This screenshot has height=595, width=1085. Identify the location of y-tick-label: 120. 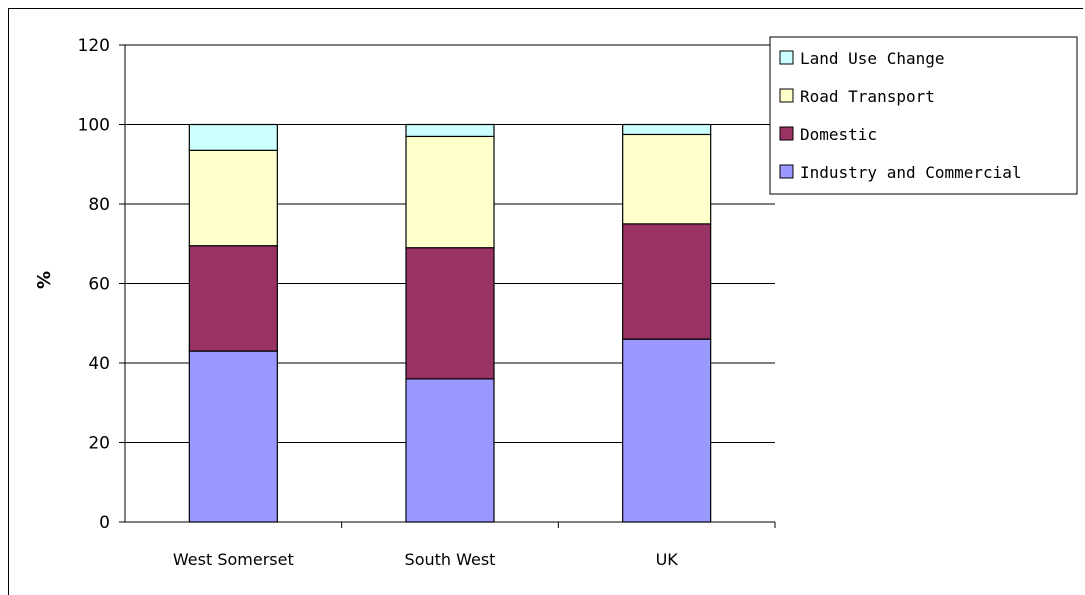
(94, 46).